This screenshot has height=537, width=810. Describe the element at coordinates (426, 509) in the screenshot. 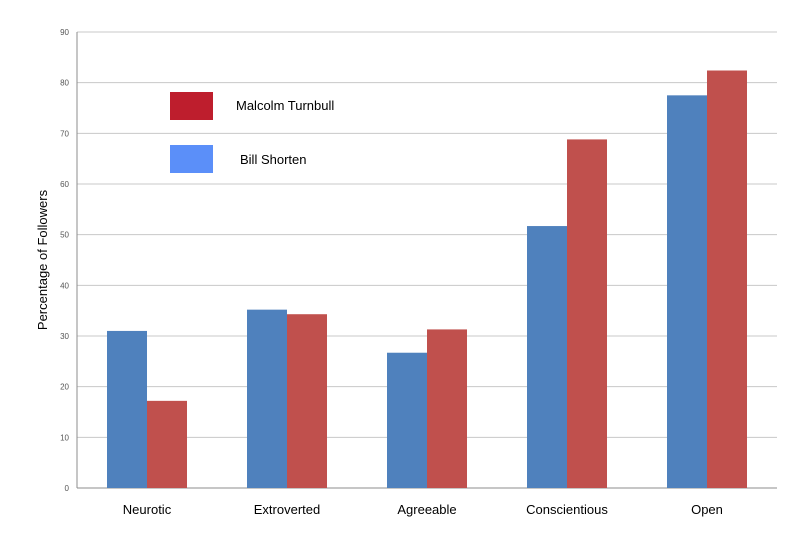

I see `x-category-label: Agreeable` at that location.